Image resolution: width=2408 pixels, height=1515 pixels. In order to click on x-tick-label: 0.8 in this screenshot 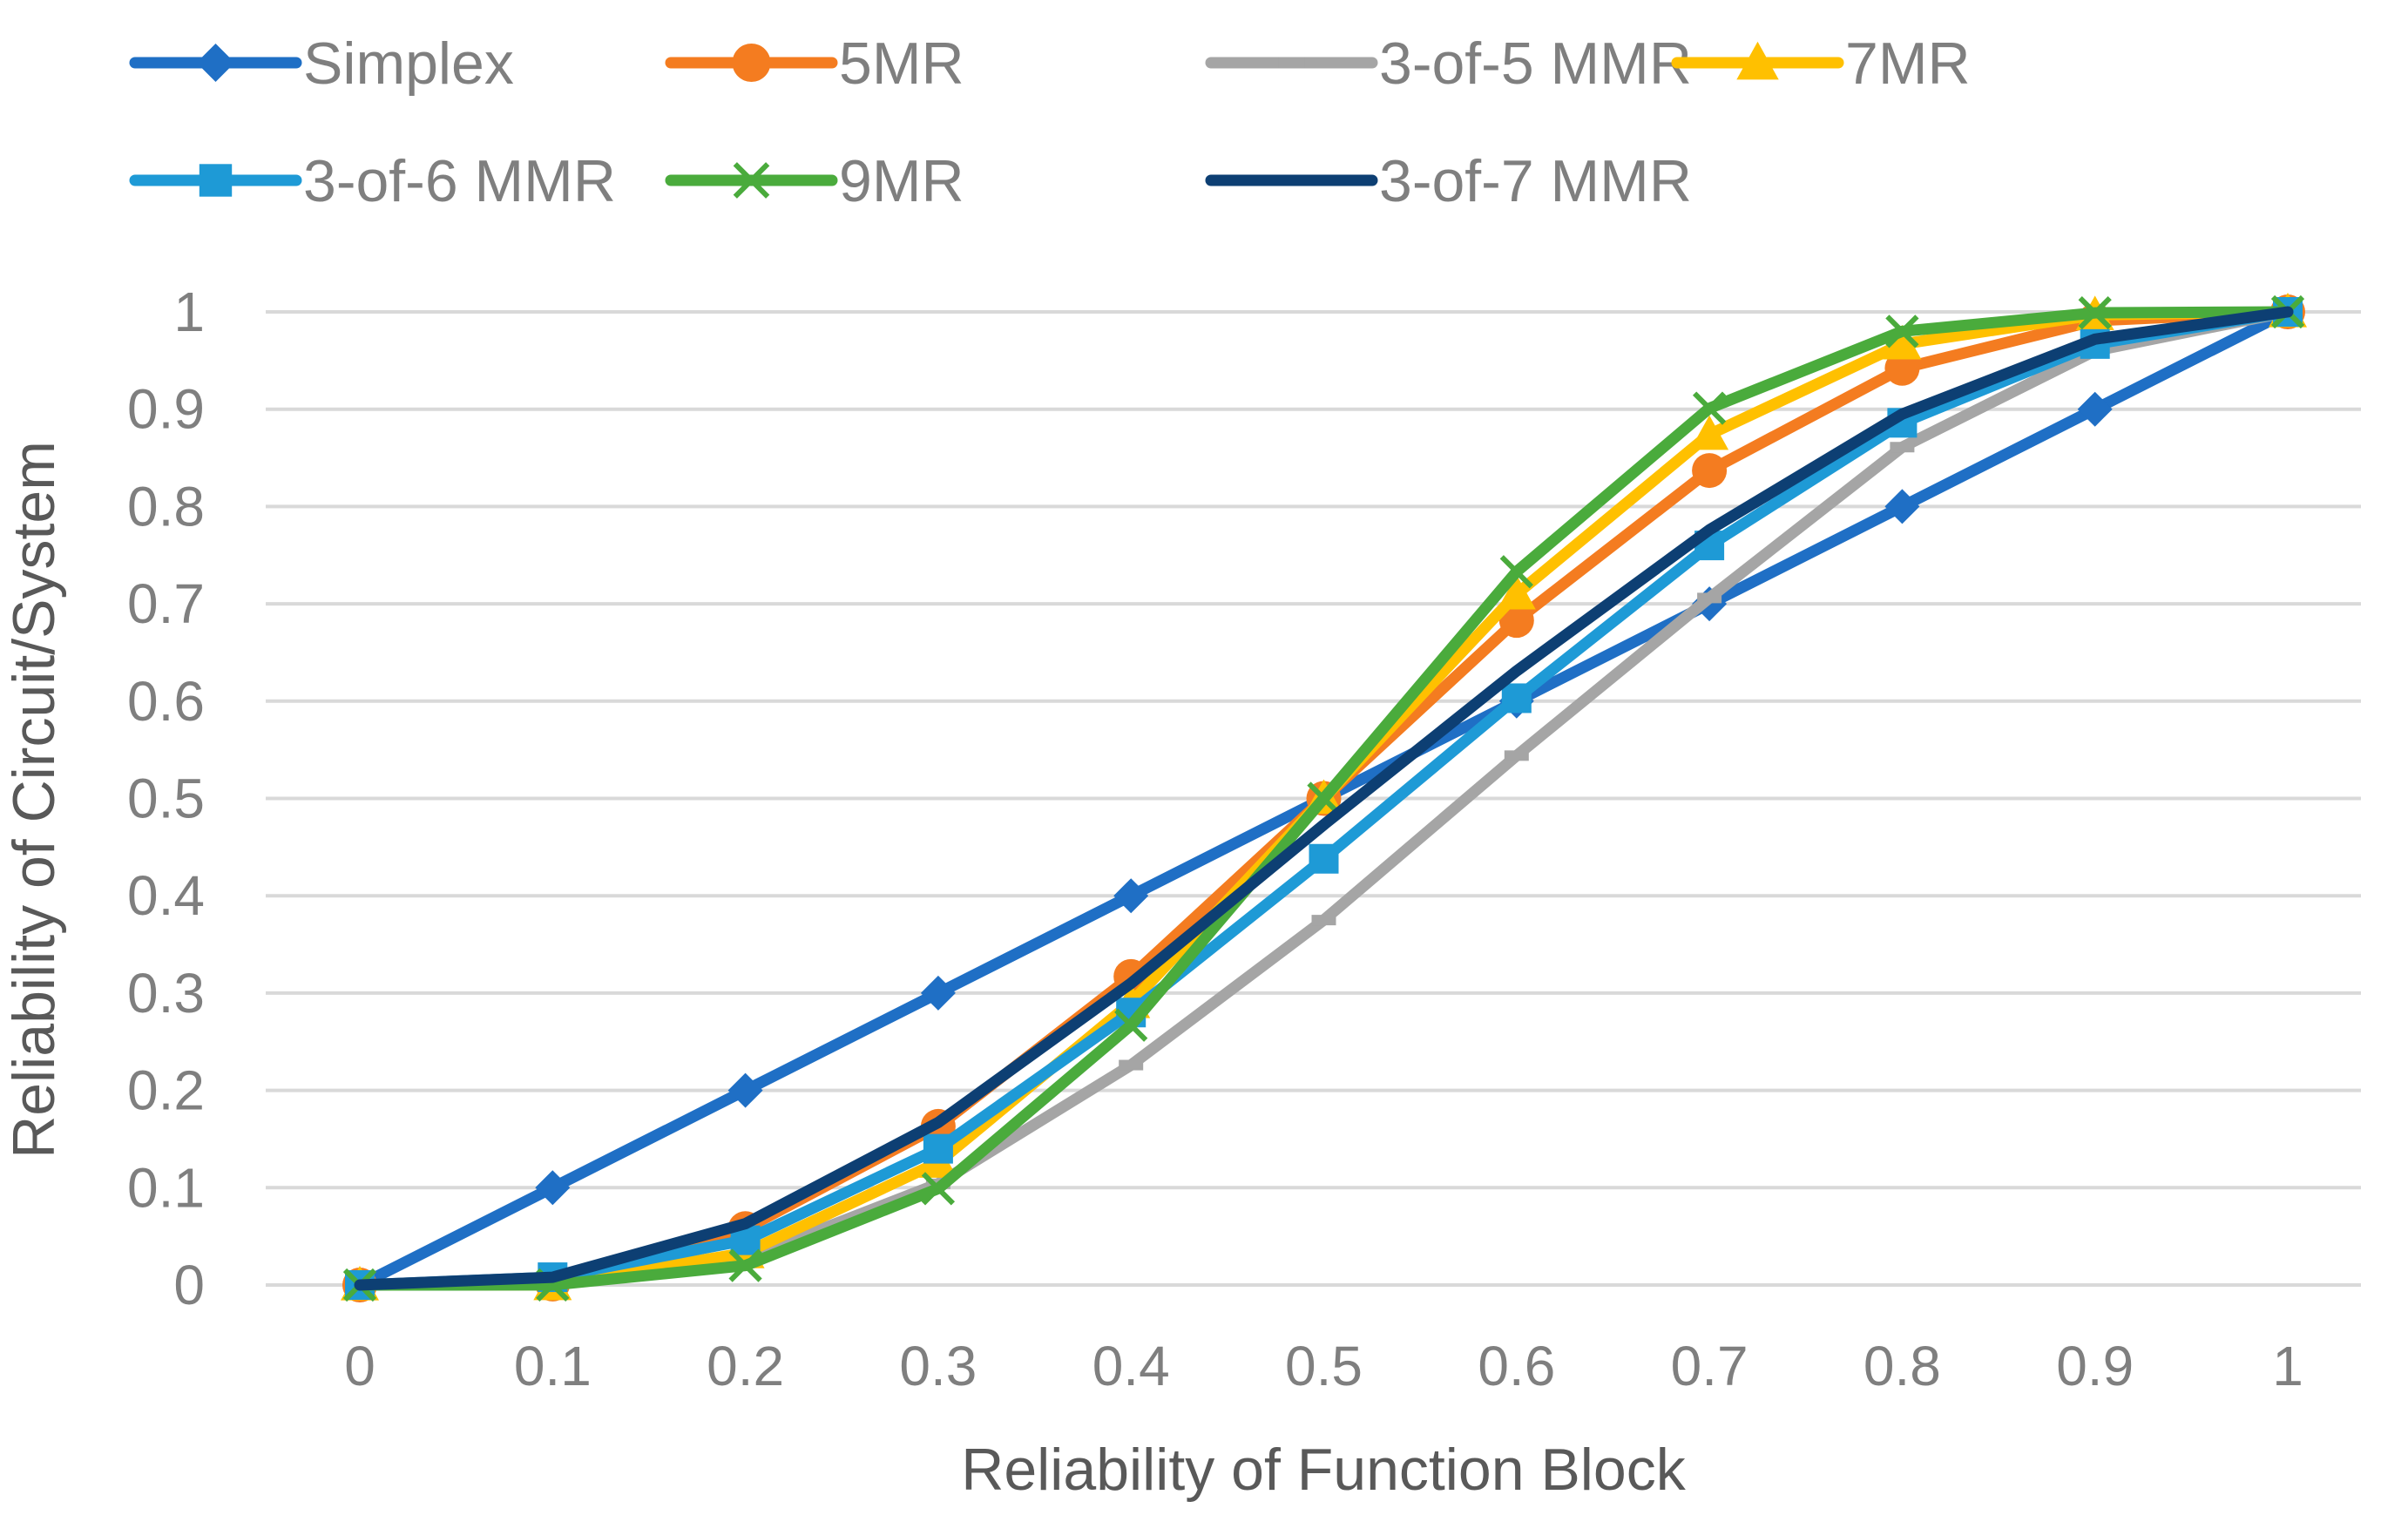, I will do `click(1902, 1366)`.